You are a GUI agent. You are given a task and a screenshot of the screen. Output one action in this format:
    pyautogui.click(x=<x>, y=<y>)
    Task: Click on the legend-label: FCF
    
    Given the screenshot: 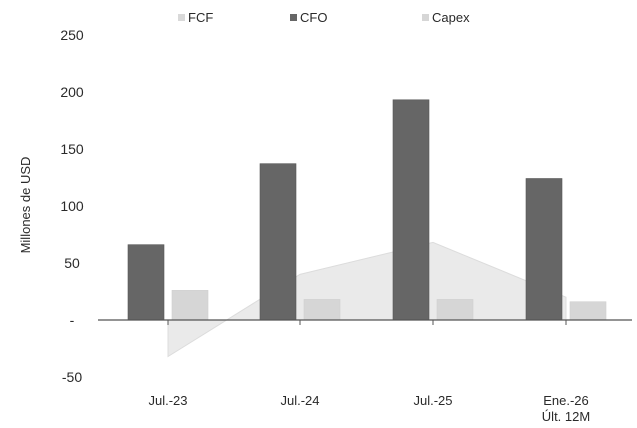 What is the action you would take?
    pyautogui.click(x=200, y=17)
    